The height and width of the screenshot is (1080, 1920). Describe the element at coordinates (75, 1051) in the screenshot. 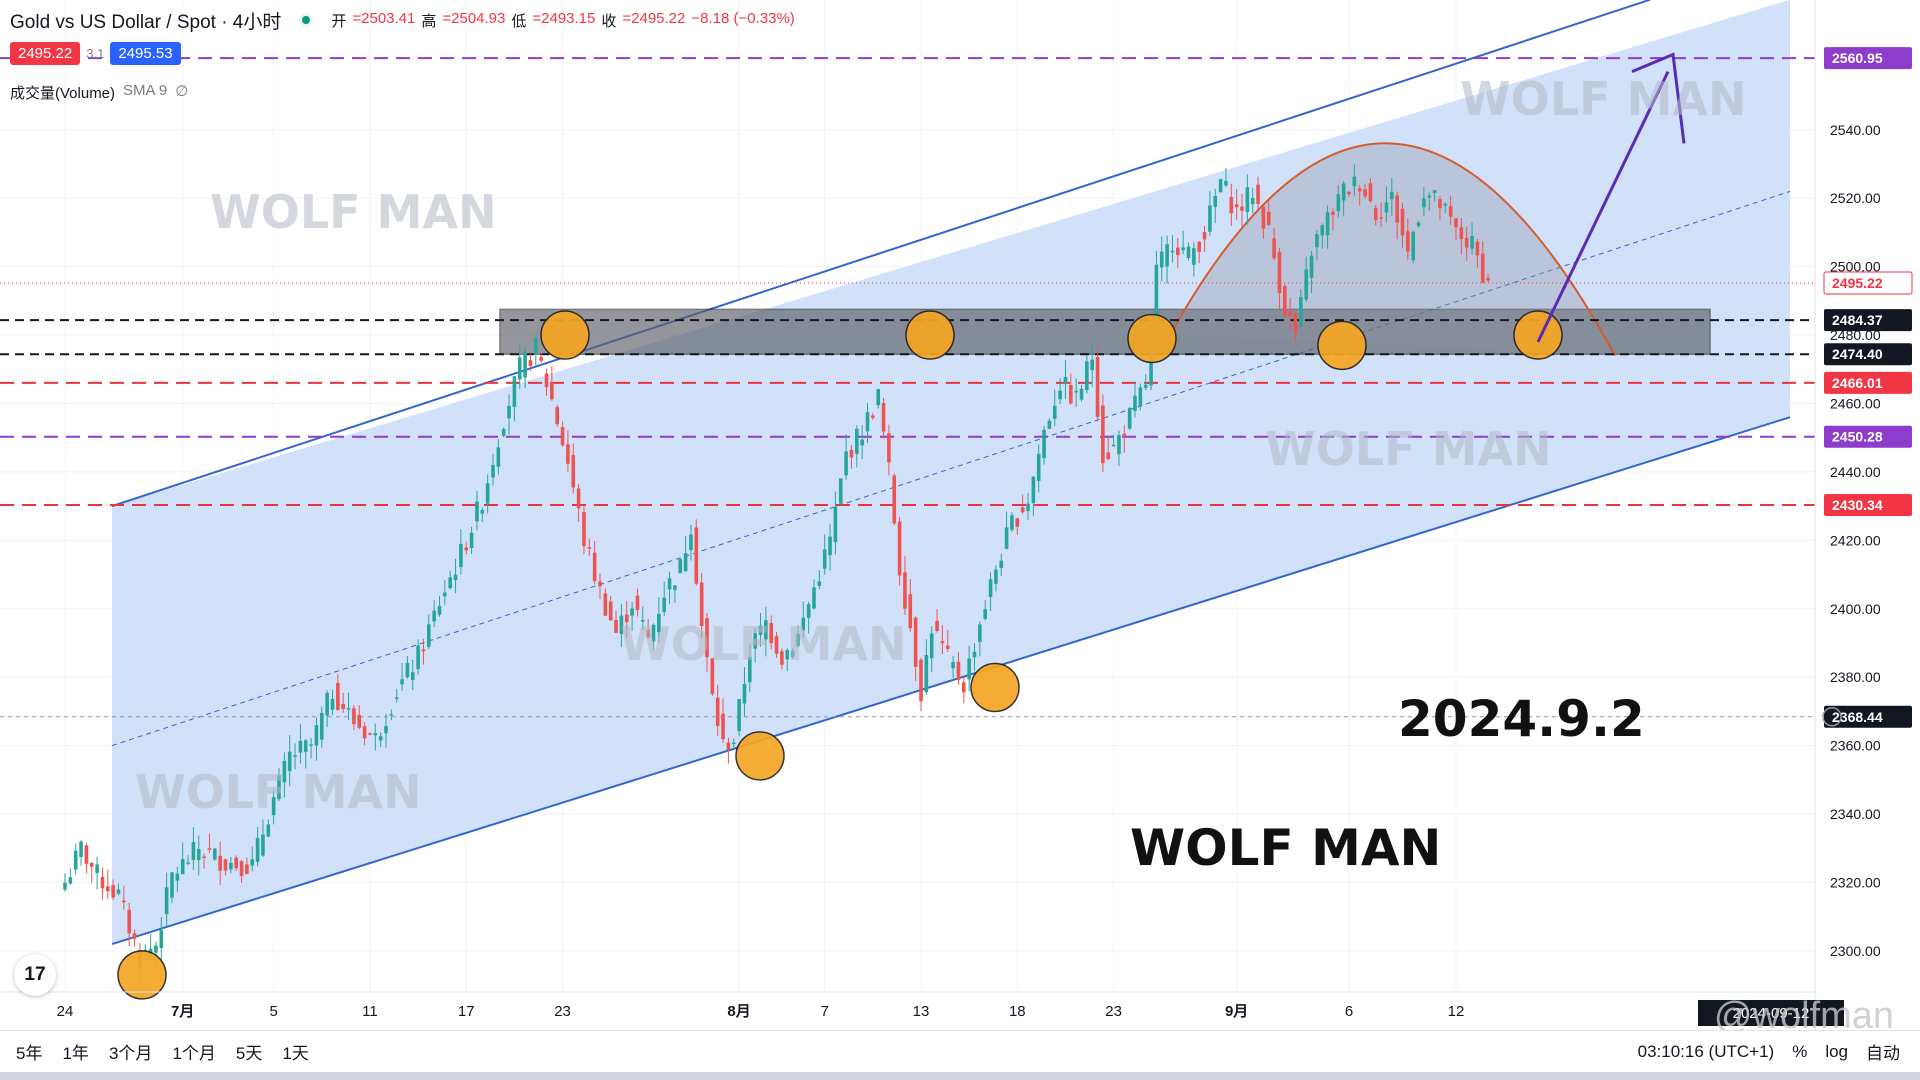

I see `range-1y: 1年` at that location.